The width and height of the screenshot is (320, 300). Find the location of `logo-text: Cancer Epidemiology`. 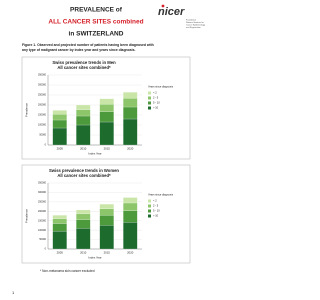

logo-text: Cancer Epidemiology is located at coordinates (195, 26).